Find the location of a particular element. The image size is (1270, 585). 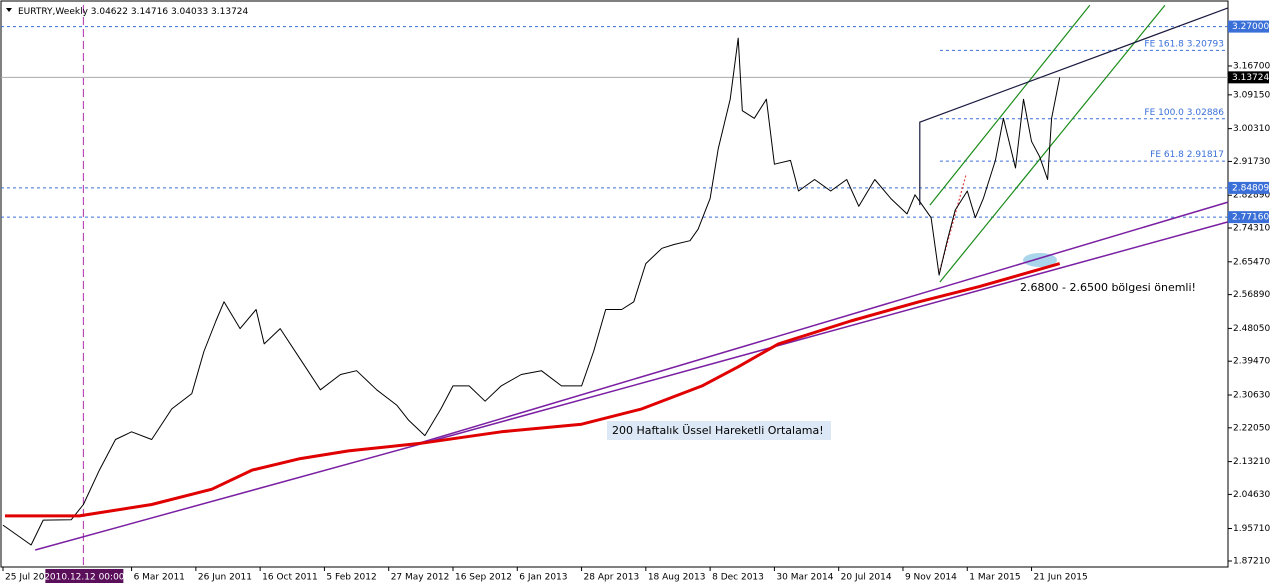

y-tick-label: 3.16700 is located at coordinates (1251, 66).